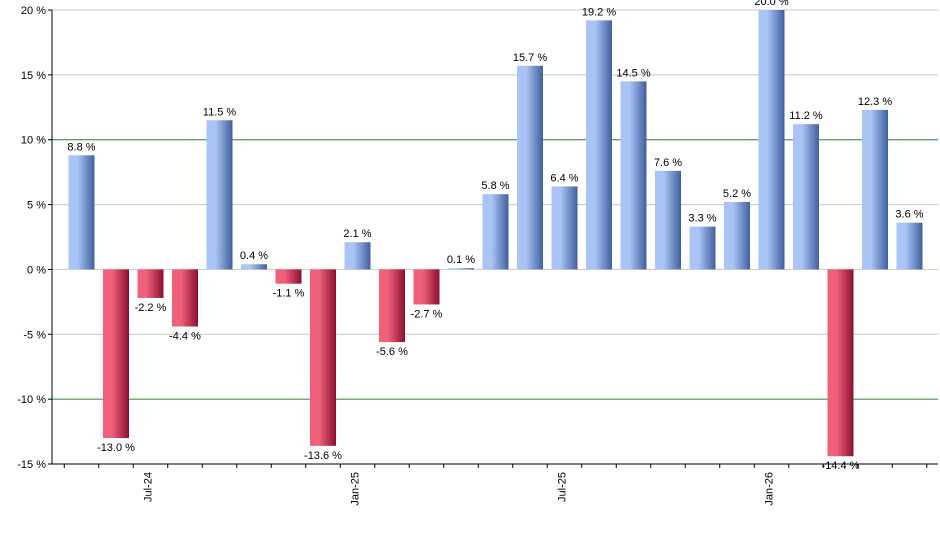 The width and height of the screenshot is (940, 550). I want to click on data-label: 14.5 %, so click(633, 73).